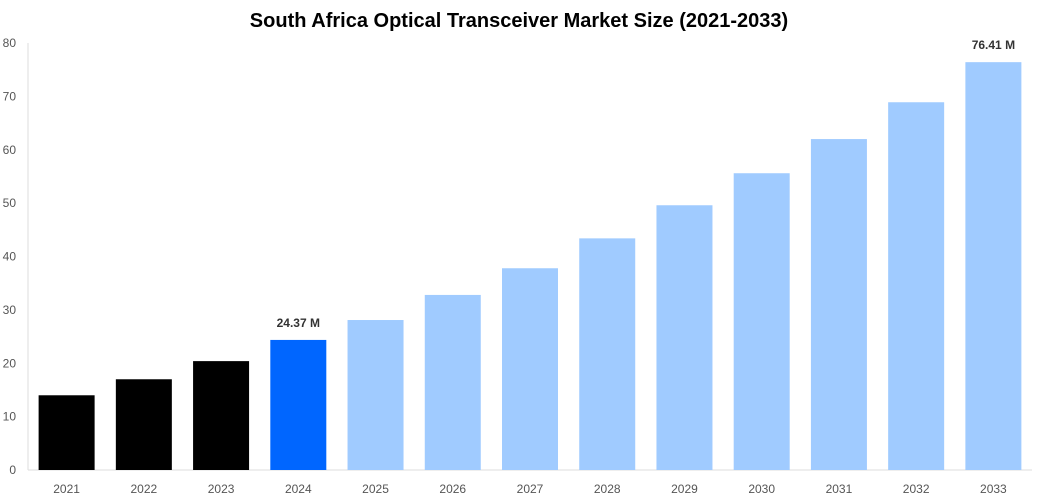 Image resolution: width=1039 pixels, height=500 pixels. What do you see at coordinates (66, 432) in the screenshot?
I see `bar-2021` at bounding box center [66, 432].